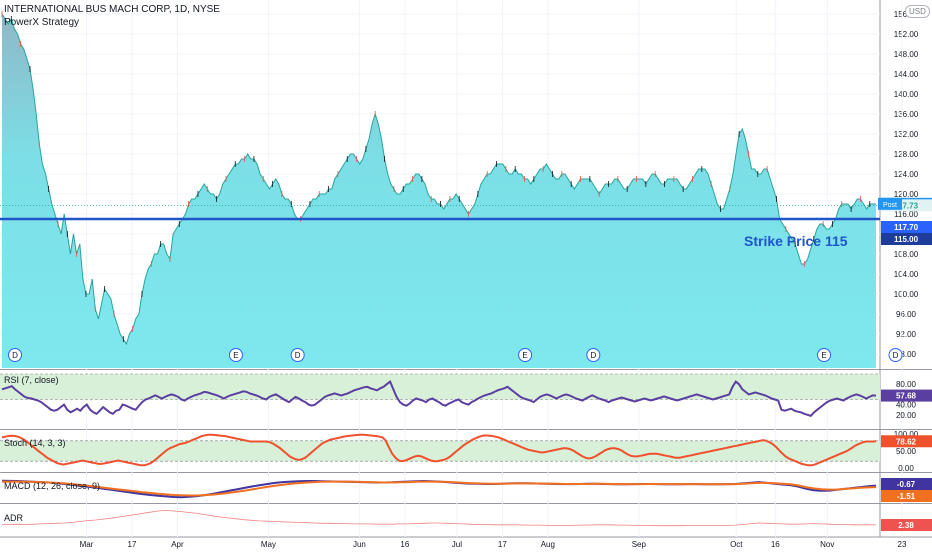  What do you see at coordinates (42, 22) in the screenshot?
I see `strategy-name: PowerX Strategy` at bounding box center [42, 22].